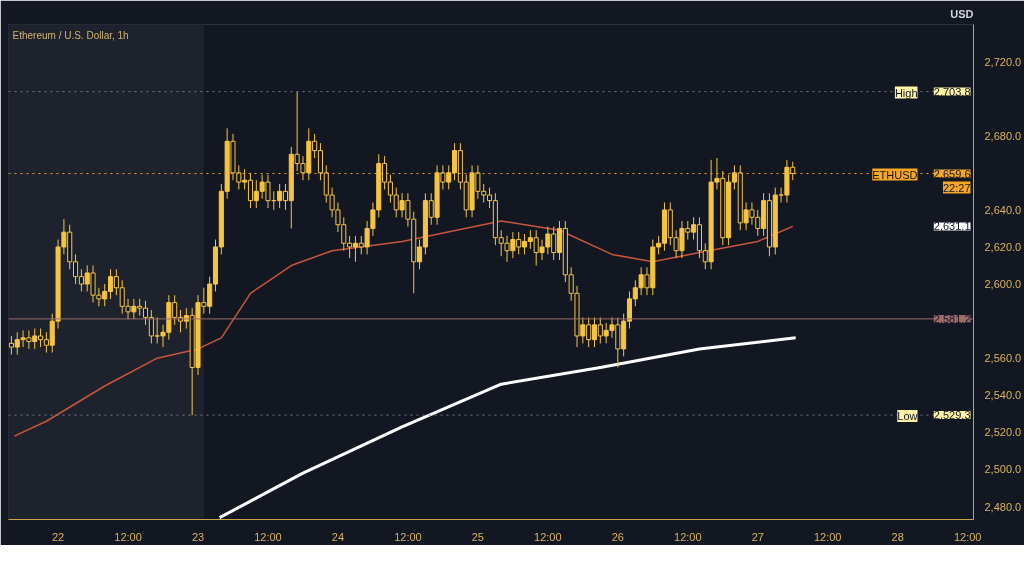 The width and height of the screenshot is (1024, 566). What do you see at coordinates (1003, 395) in the screenshot?
I see `y-tick-label: 2,540.0` at bounding box center [1003, 395].